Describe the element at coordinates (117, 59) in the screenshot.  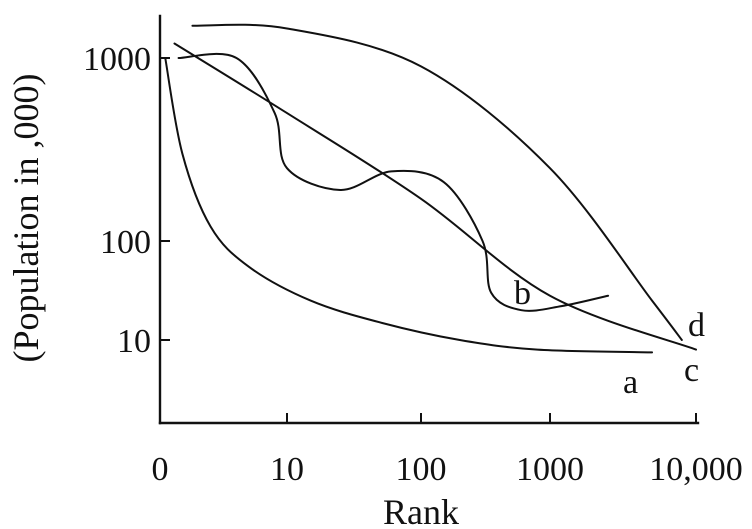
I see `y-tick-label-2: 1000` at that location.